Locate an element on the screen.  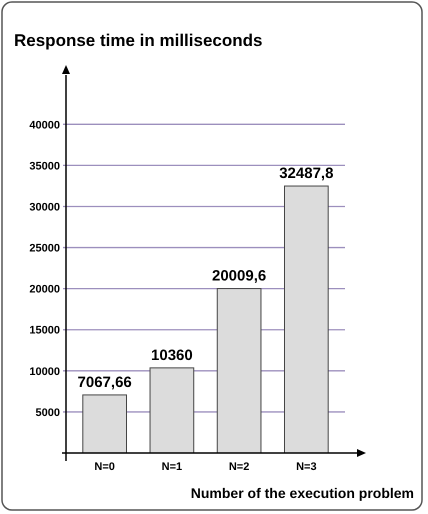
x-tick-label: N=1 is located at coordinates (172, 467).